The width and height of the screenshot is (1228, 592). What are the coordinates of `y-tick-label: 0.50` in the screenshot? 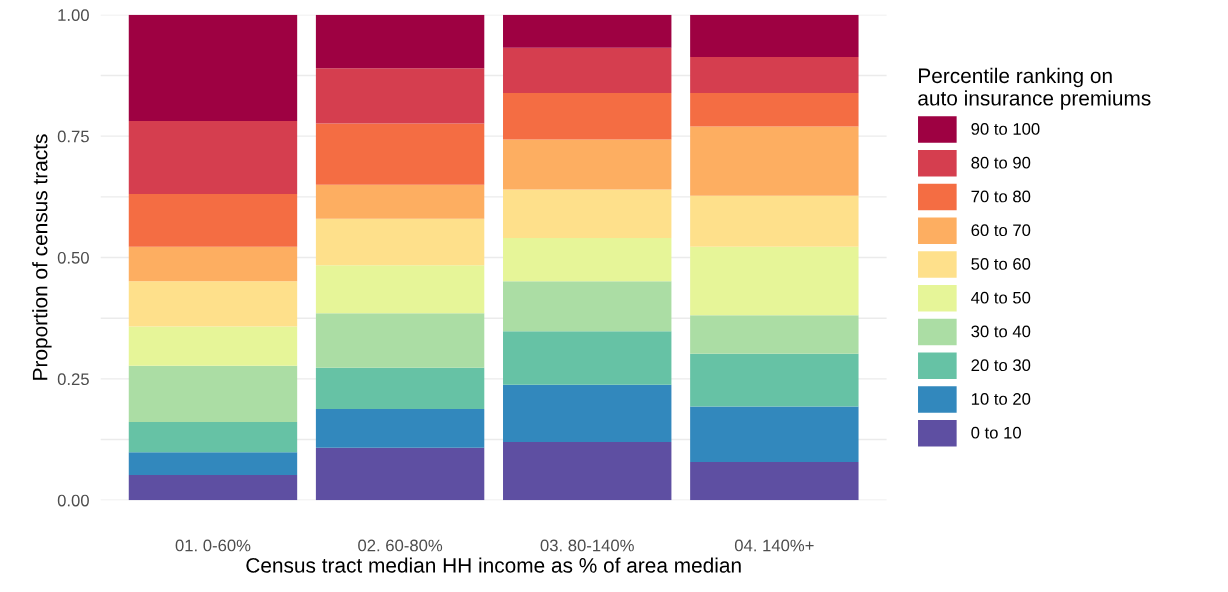 It's located at (73, 257).